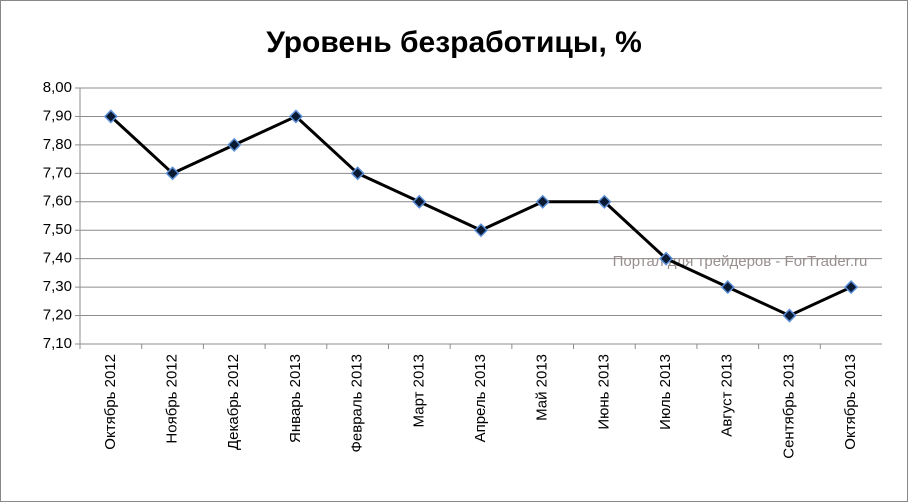 The image size is (908, 502). Describe the element at coordinates (57, 343) in the screenshot. I see `y-tick-label: 7,10` at that location.